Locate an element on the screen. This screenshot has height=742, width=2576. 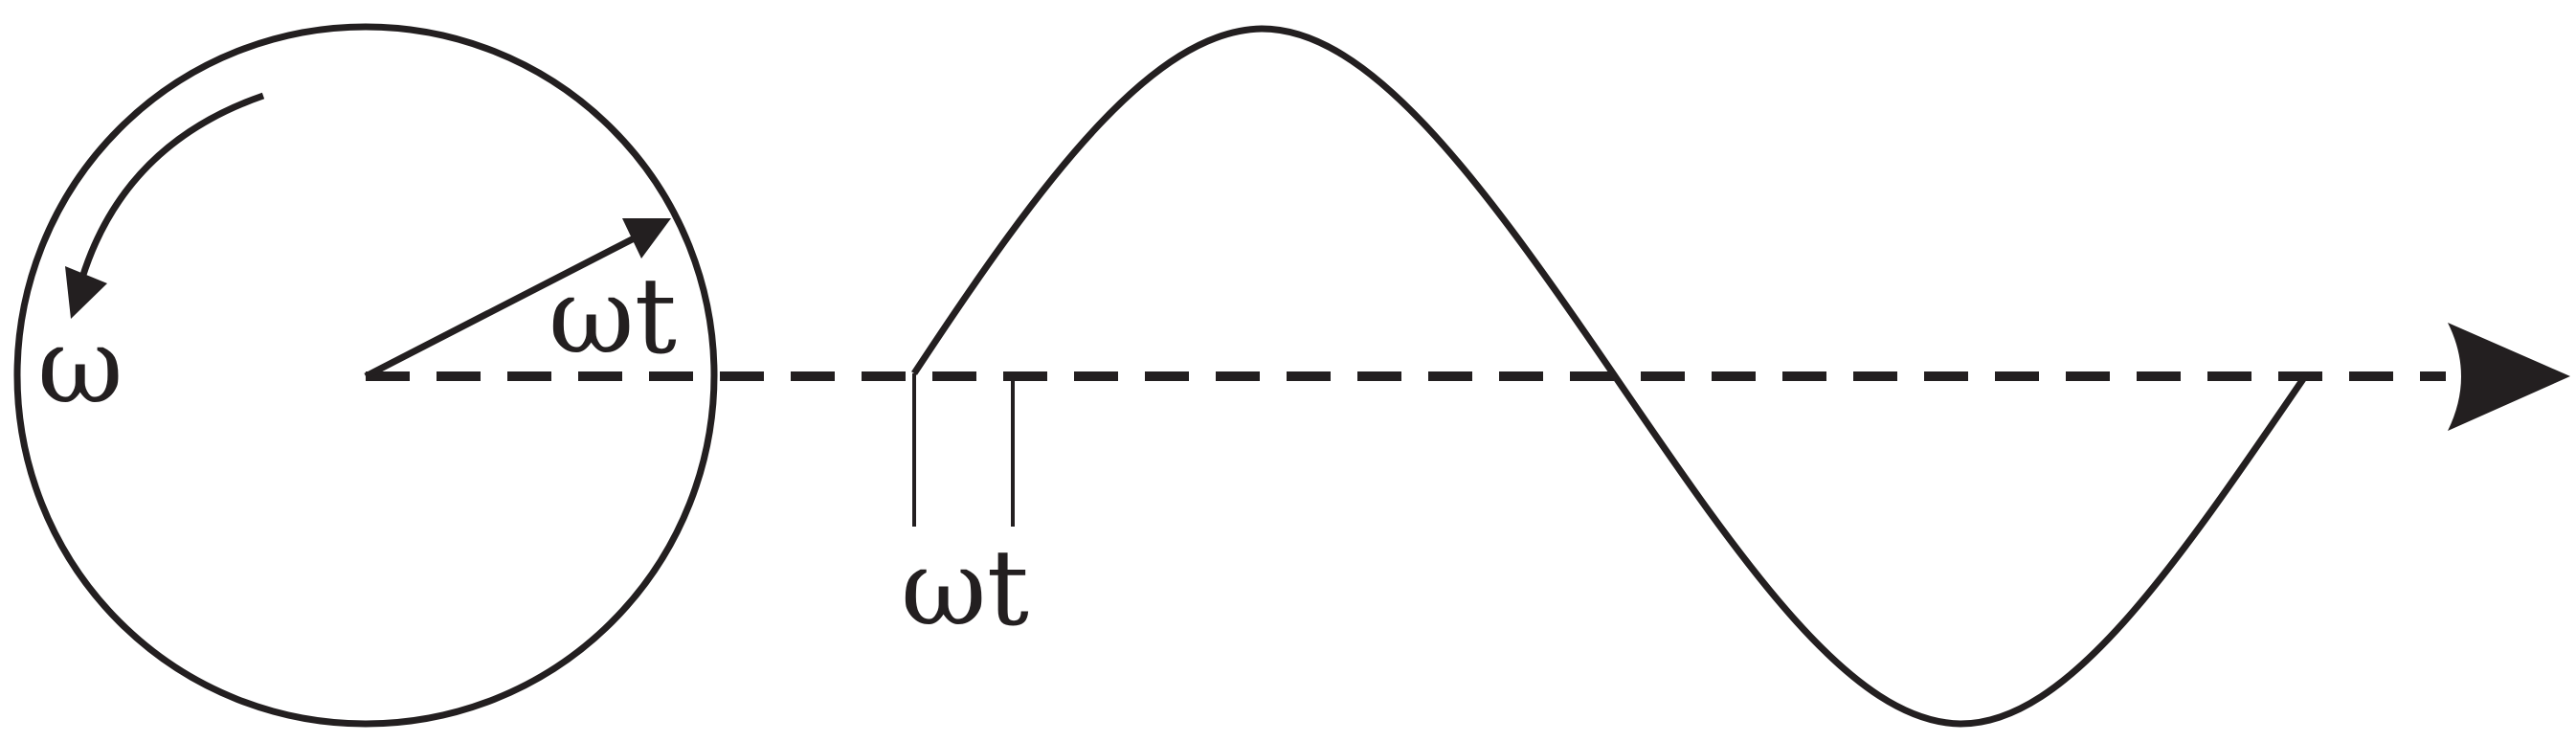
omega-label: ω is located at coordinates (80, 365).